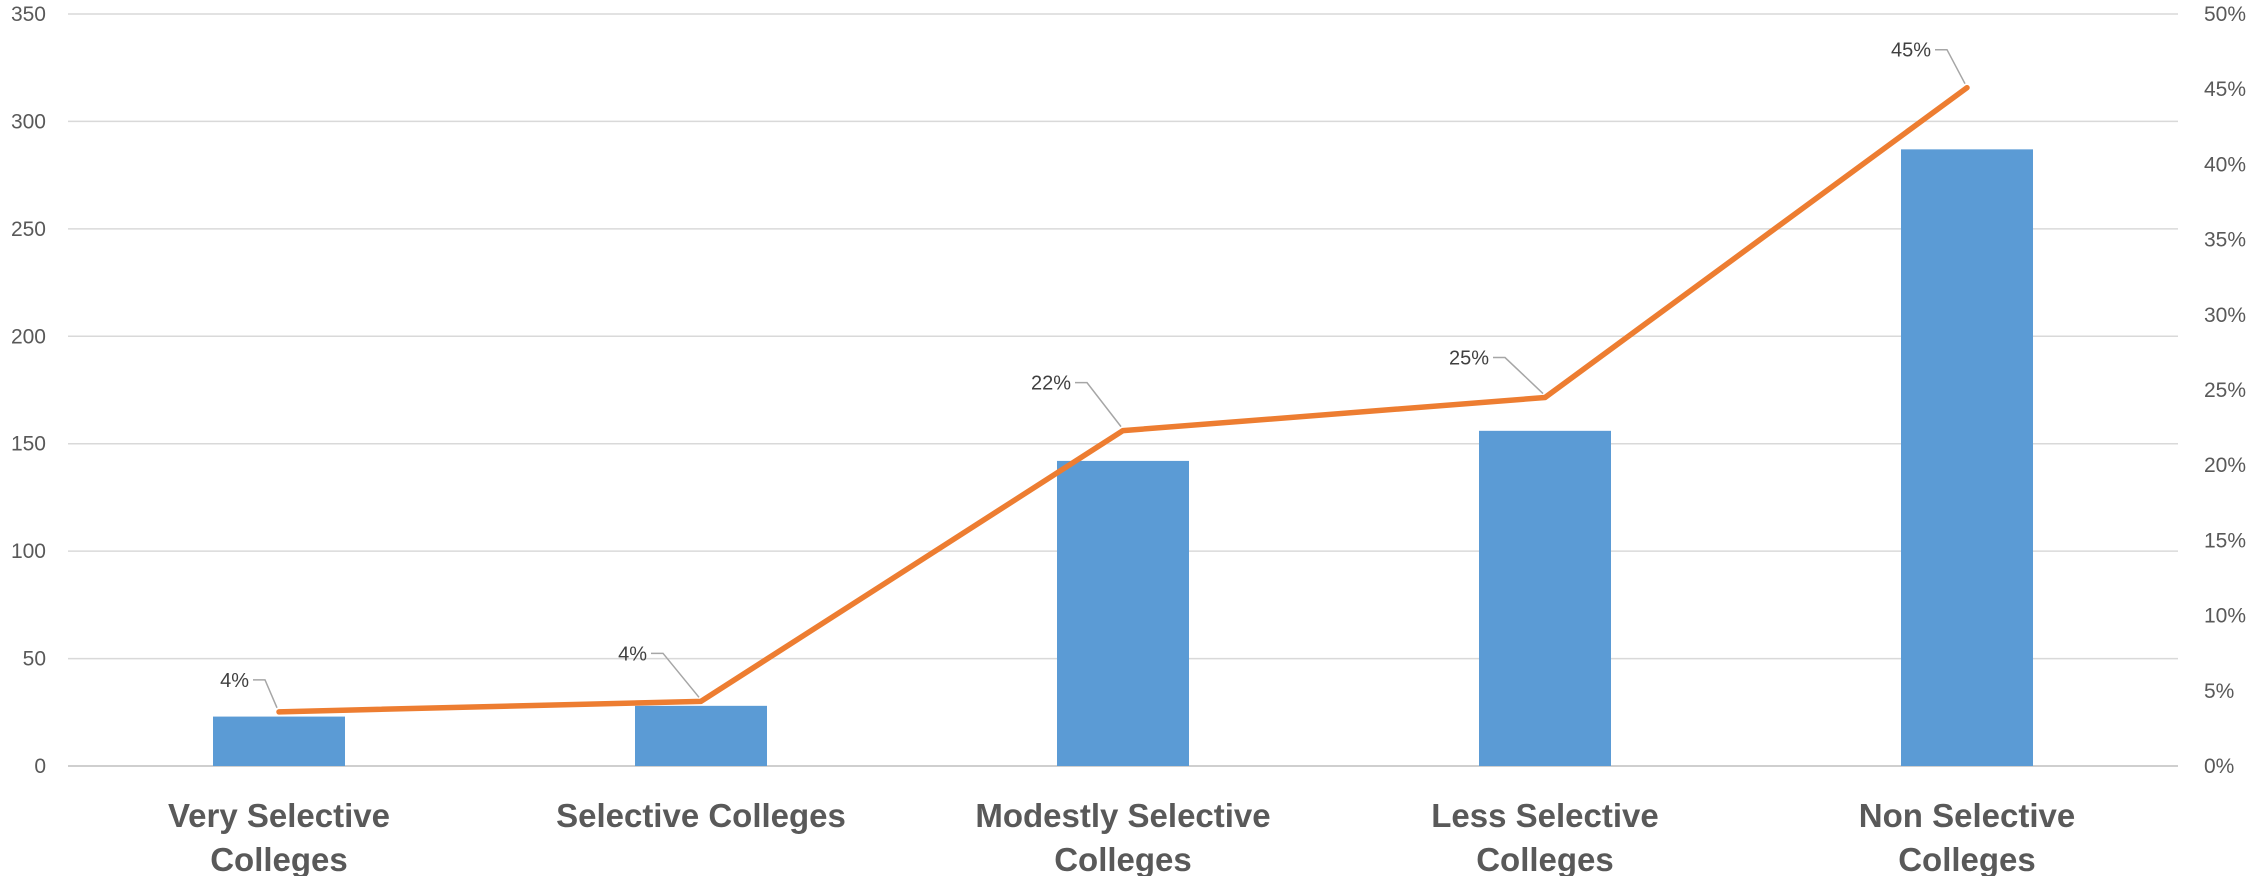  I want to click on category-label: Very Selective Colleges, so click(279, 836).